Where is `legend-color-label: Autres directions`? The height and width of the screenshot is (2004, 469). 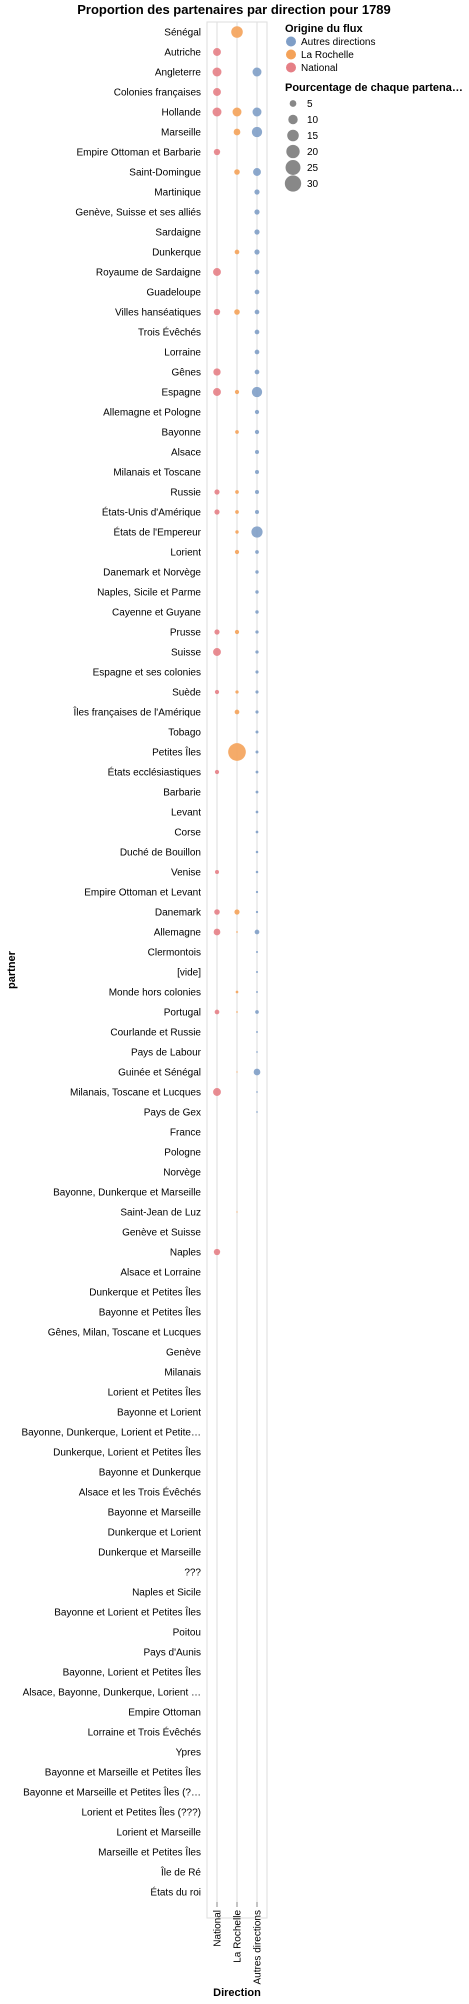 legend-color-label: Autres directions is located at coordinates (338, 42).